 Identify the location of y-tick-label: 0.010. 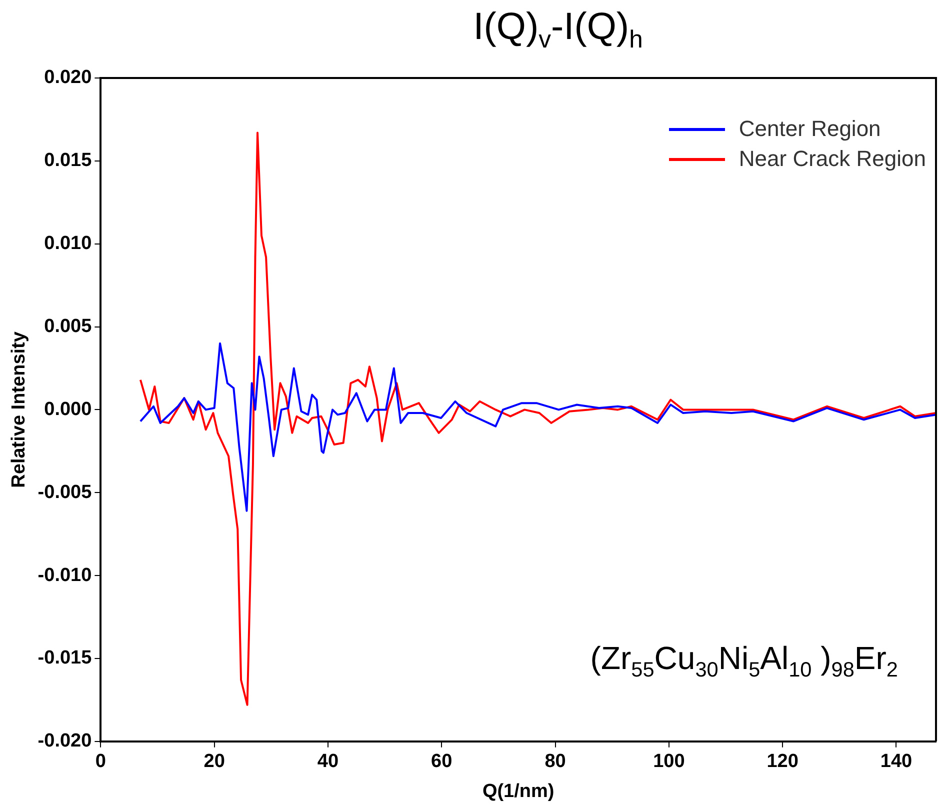
(68, 243).